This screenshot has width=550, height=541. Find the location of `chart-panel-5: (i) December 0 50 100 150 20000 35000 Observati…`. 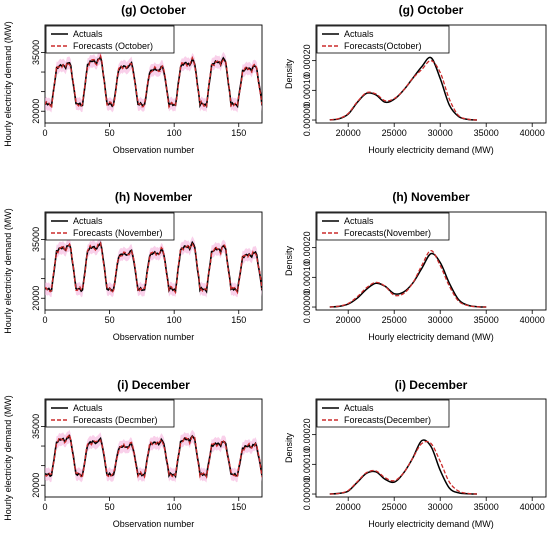

chart-panel-5: (i) December 0 50 100 150 20000 35000 Observati… is located at coordinates (133, 453).